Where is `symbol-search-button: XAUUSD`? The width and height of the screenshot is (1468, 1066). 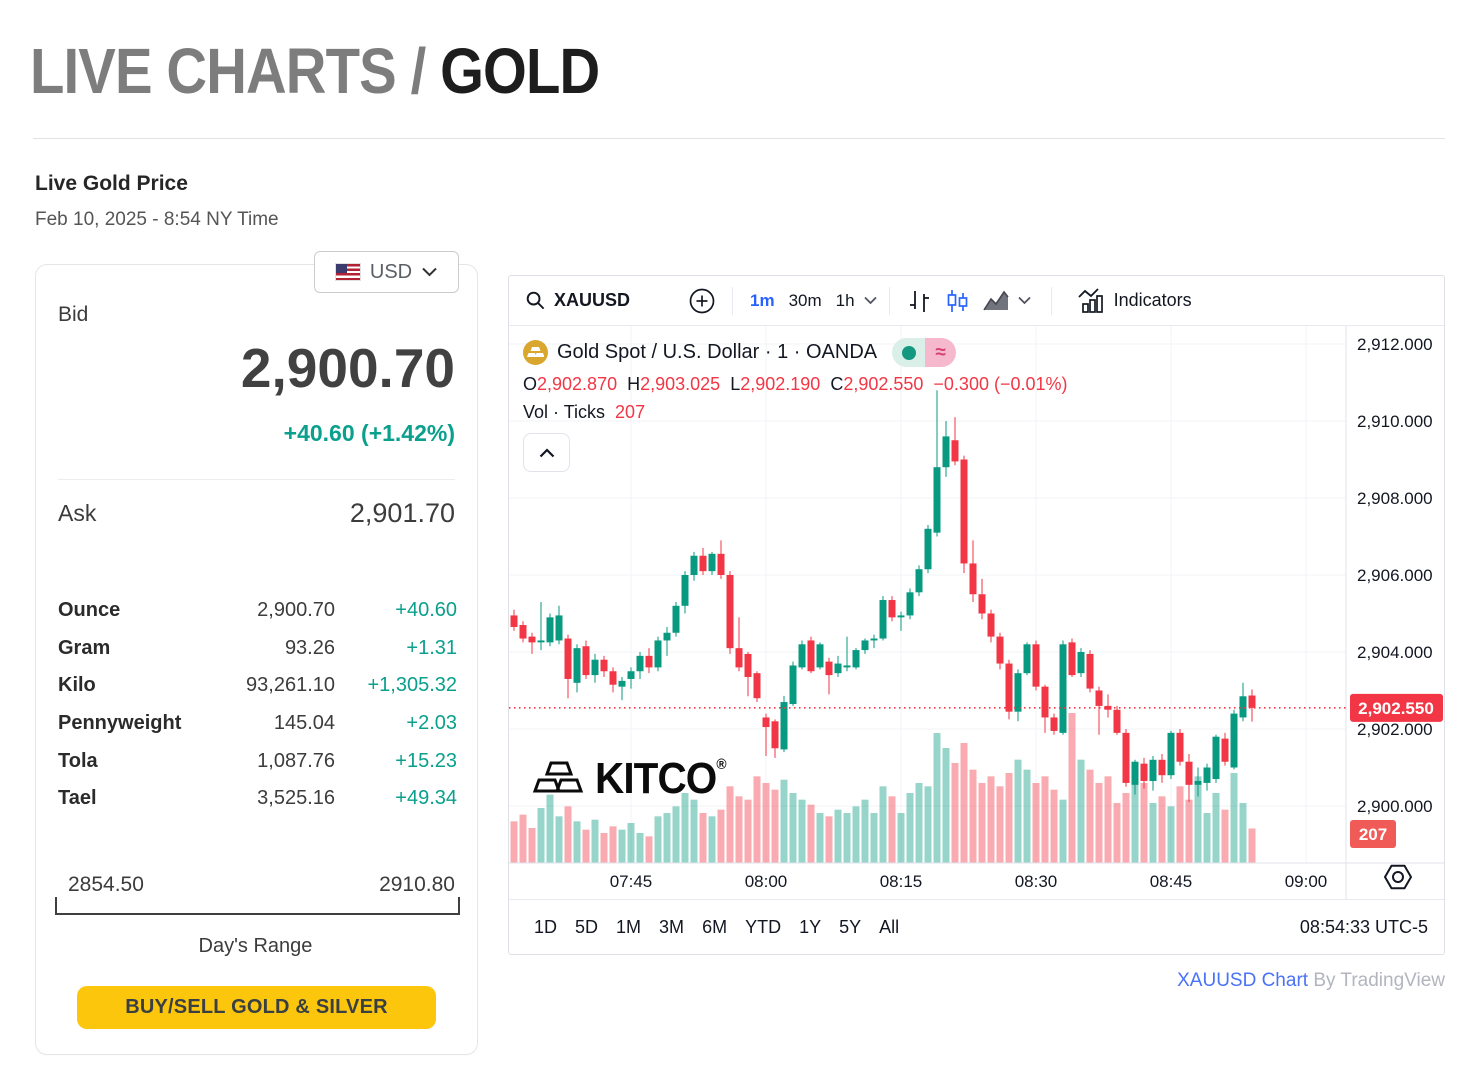 symbol-search-button: XAUUSD is located at coordinates (579, 300).